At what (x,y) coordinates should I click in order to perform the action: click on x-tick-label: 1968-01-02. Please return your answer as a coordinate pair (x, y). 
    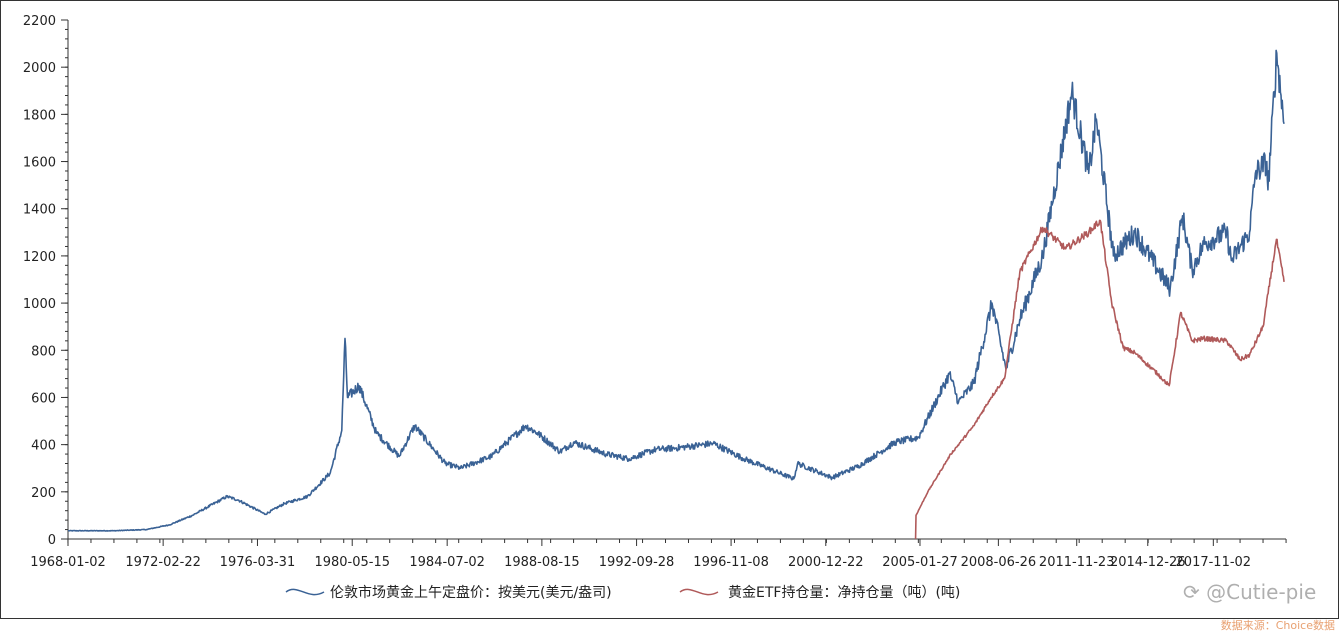
    Looking at the image, I should click on (68, 562).